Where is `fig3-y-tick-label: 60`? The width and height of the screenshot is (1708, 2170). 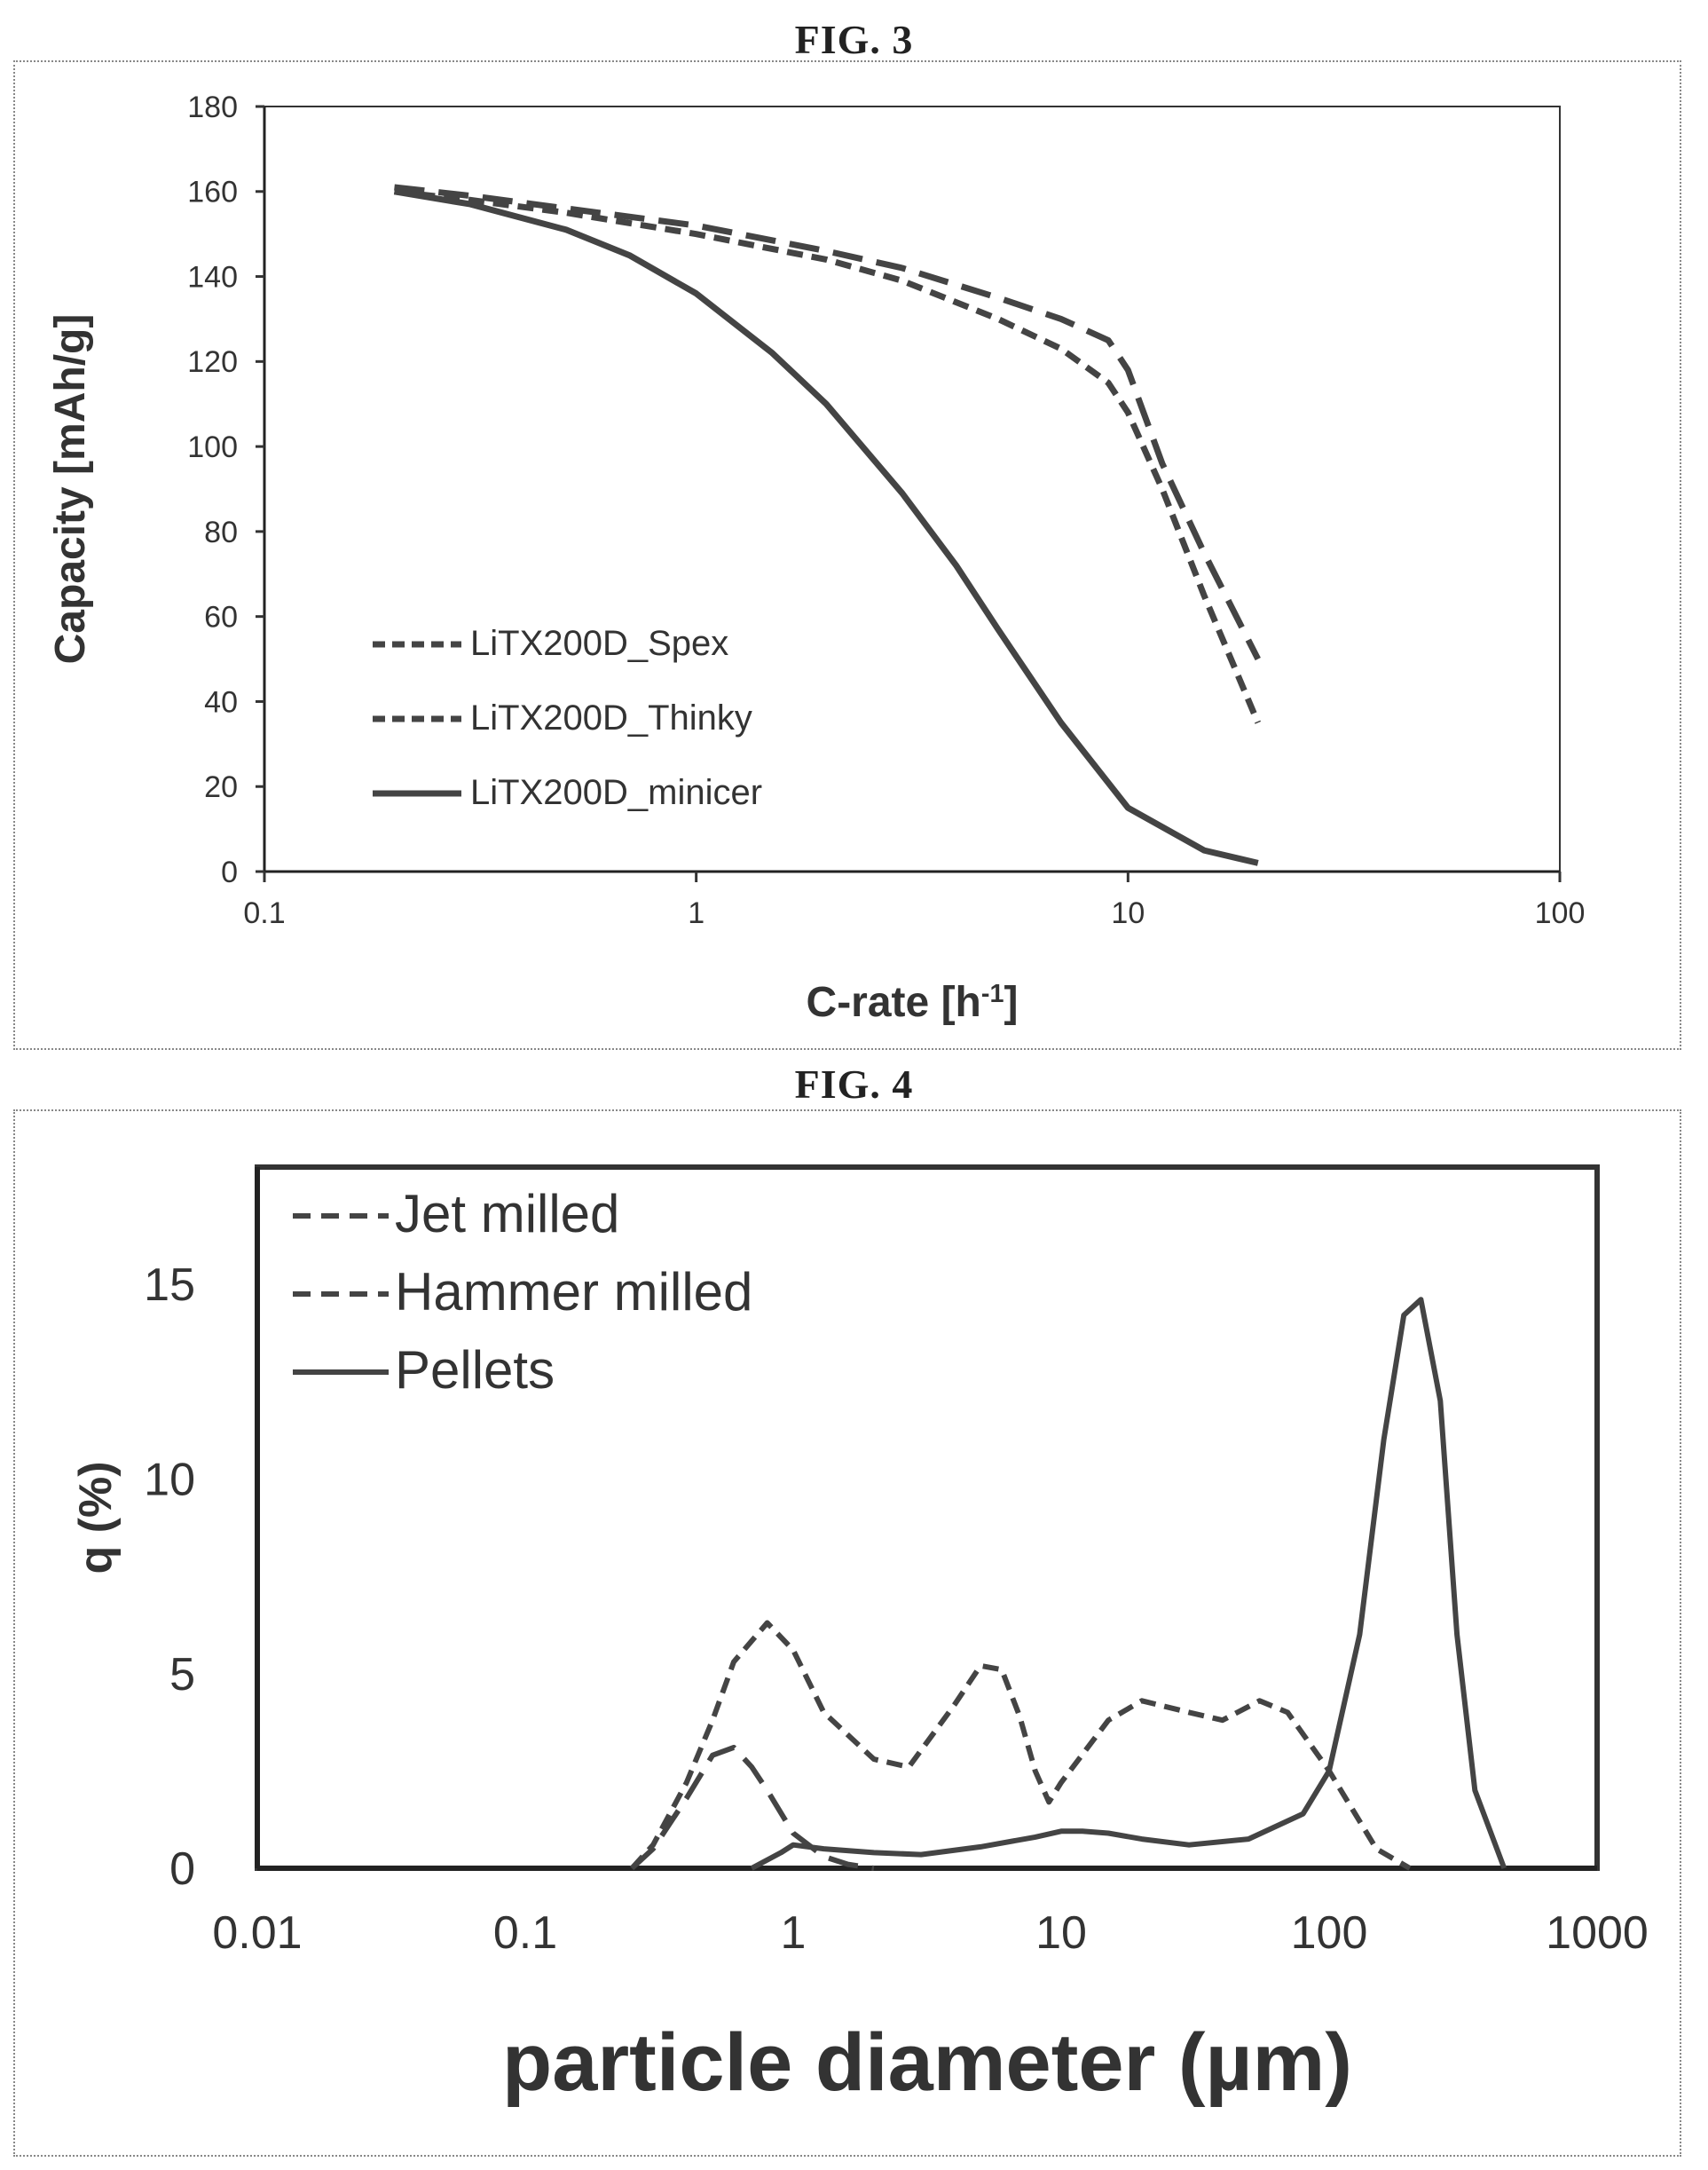
fig3-y-tick-label: 60 is located at coordinates (221, 618).